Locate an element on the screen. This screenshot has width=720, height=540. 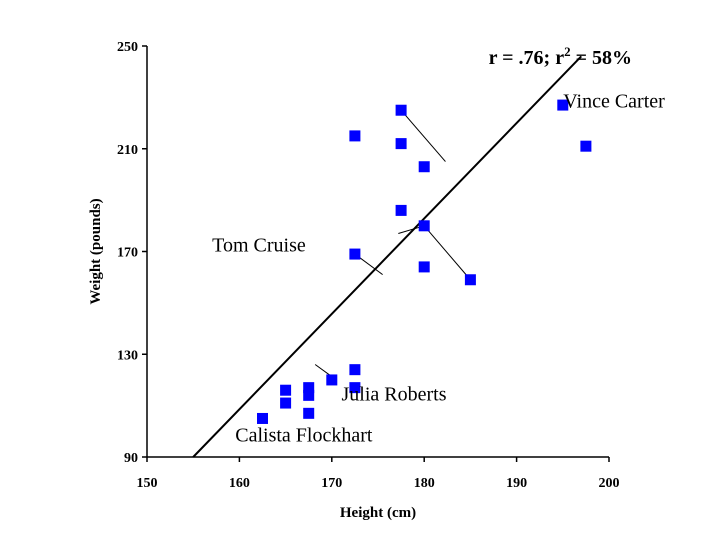
y-tick-label: 250 is located at coordinates (127, 47).